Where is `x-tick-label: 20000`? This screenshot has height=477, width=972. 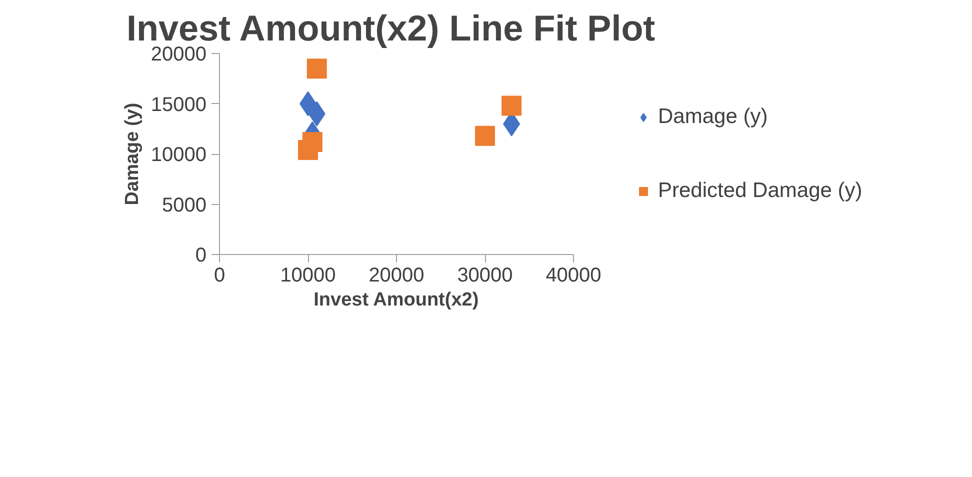
x-tick-label: 20000 is located at coordinates (396, 275).